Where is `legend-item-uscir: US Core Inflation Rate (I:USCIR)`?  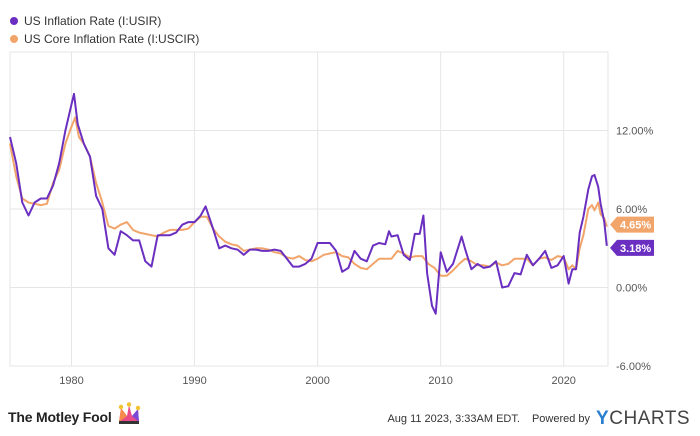
legend-item-uscir: US Core Inflation Rate (I:USCIR) is located at coordinates (104, 39).